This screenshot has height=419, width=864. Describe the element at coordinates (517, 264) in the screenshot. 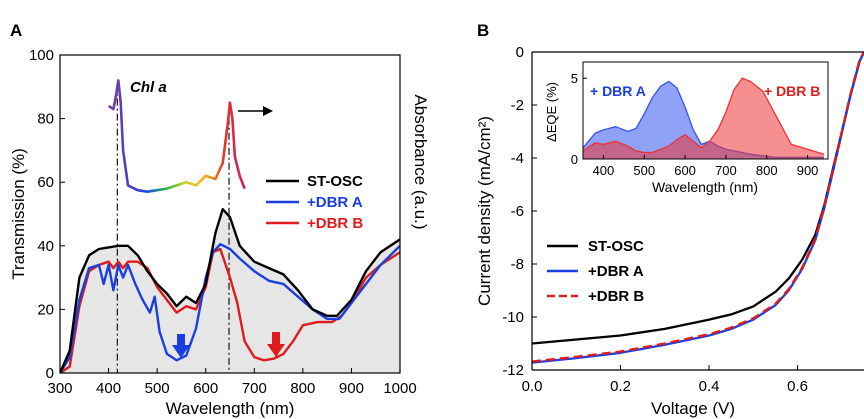

I see `y-tick-label: -8` at that location.